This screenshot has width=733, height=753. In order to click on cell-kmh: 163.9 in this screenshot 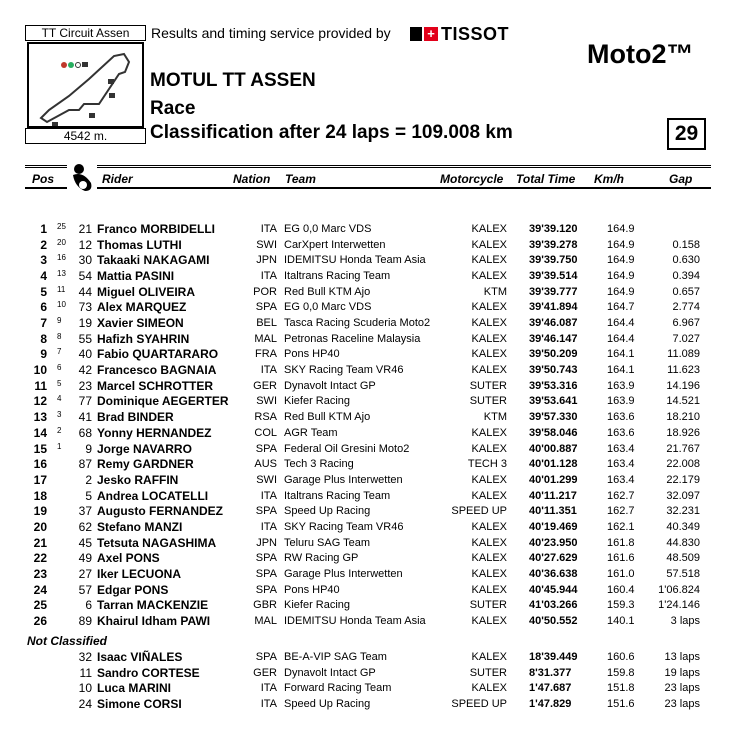, I will do `click(621, 401)`.